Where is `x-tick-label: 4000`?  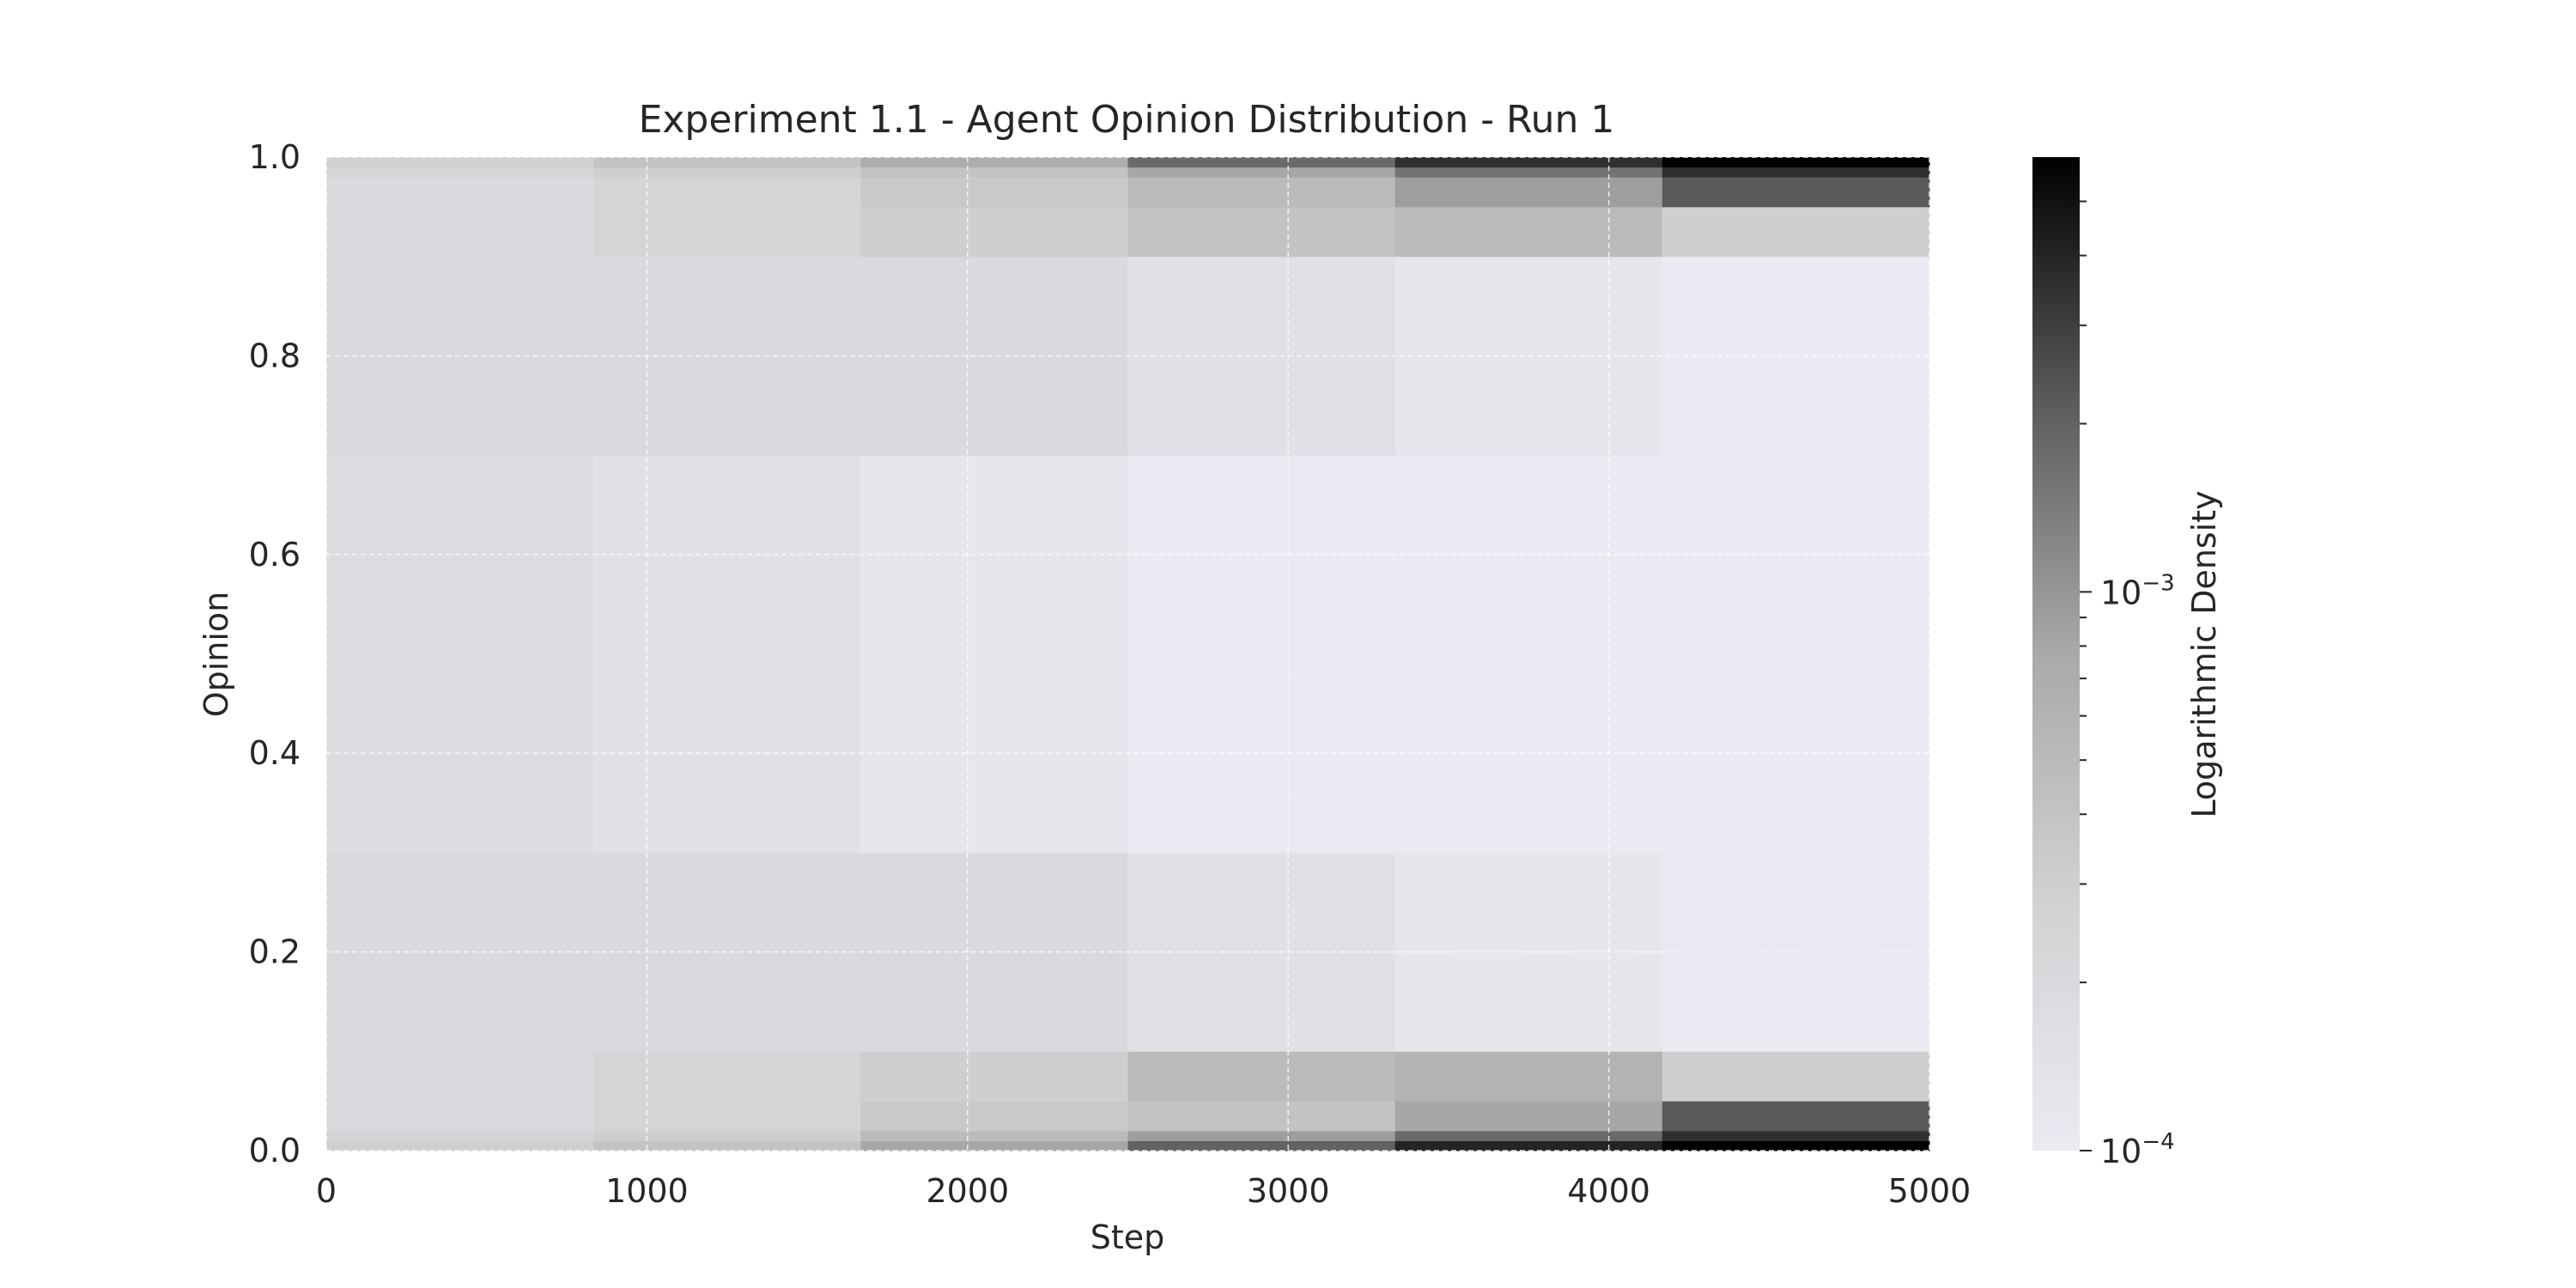 x-tick-label: 4000 is located at coordinates (1609, 1191).